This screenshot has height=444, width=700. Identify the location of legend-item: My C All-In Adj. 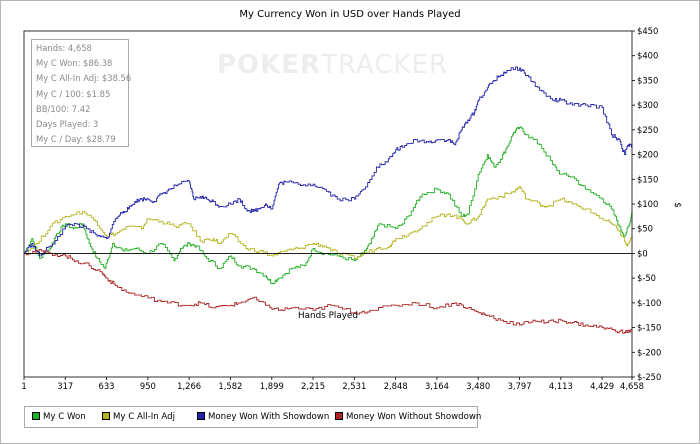
(139, 417).